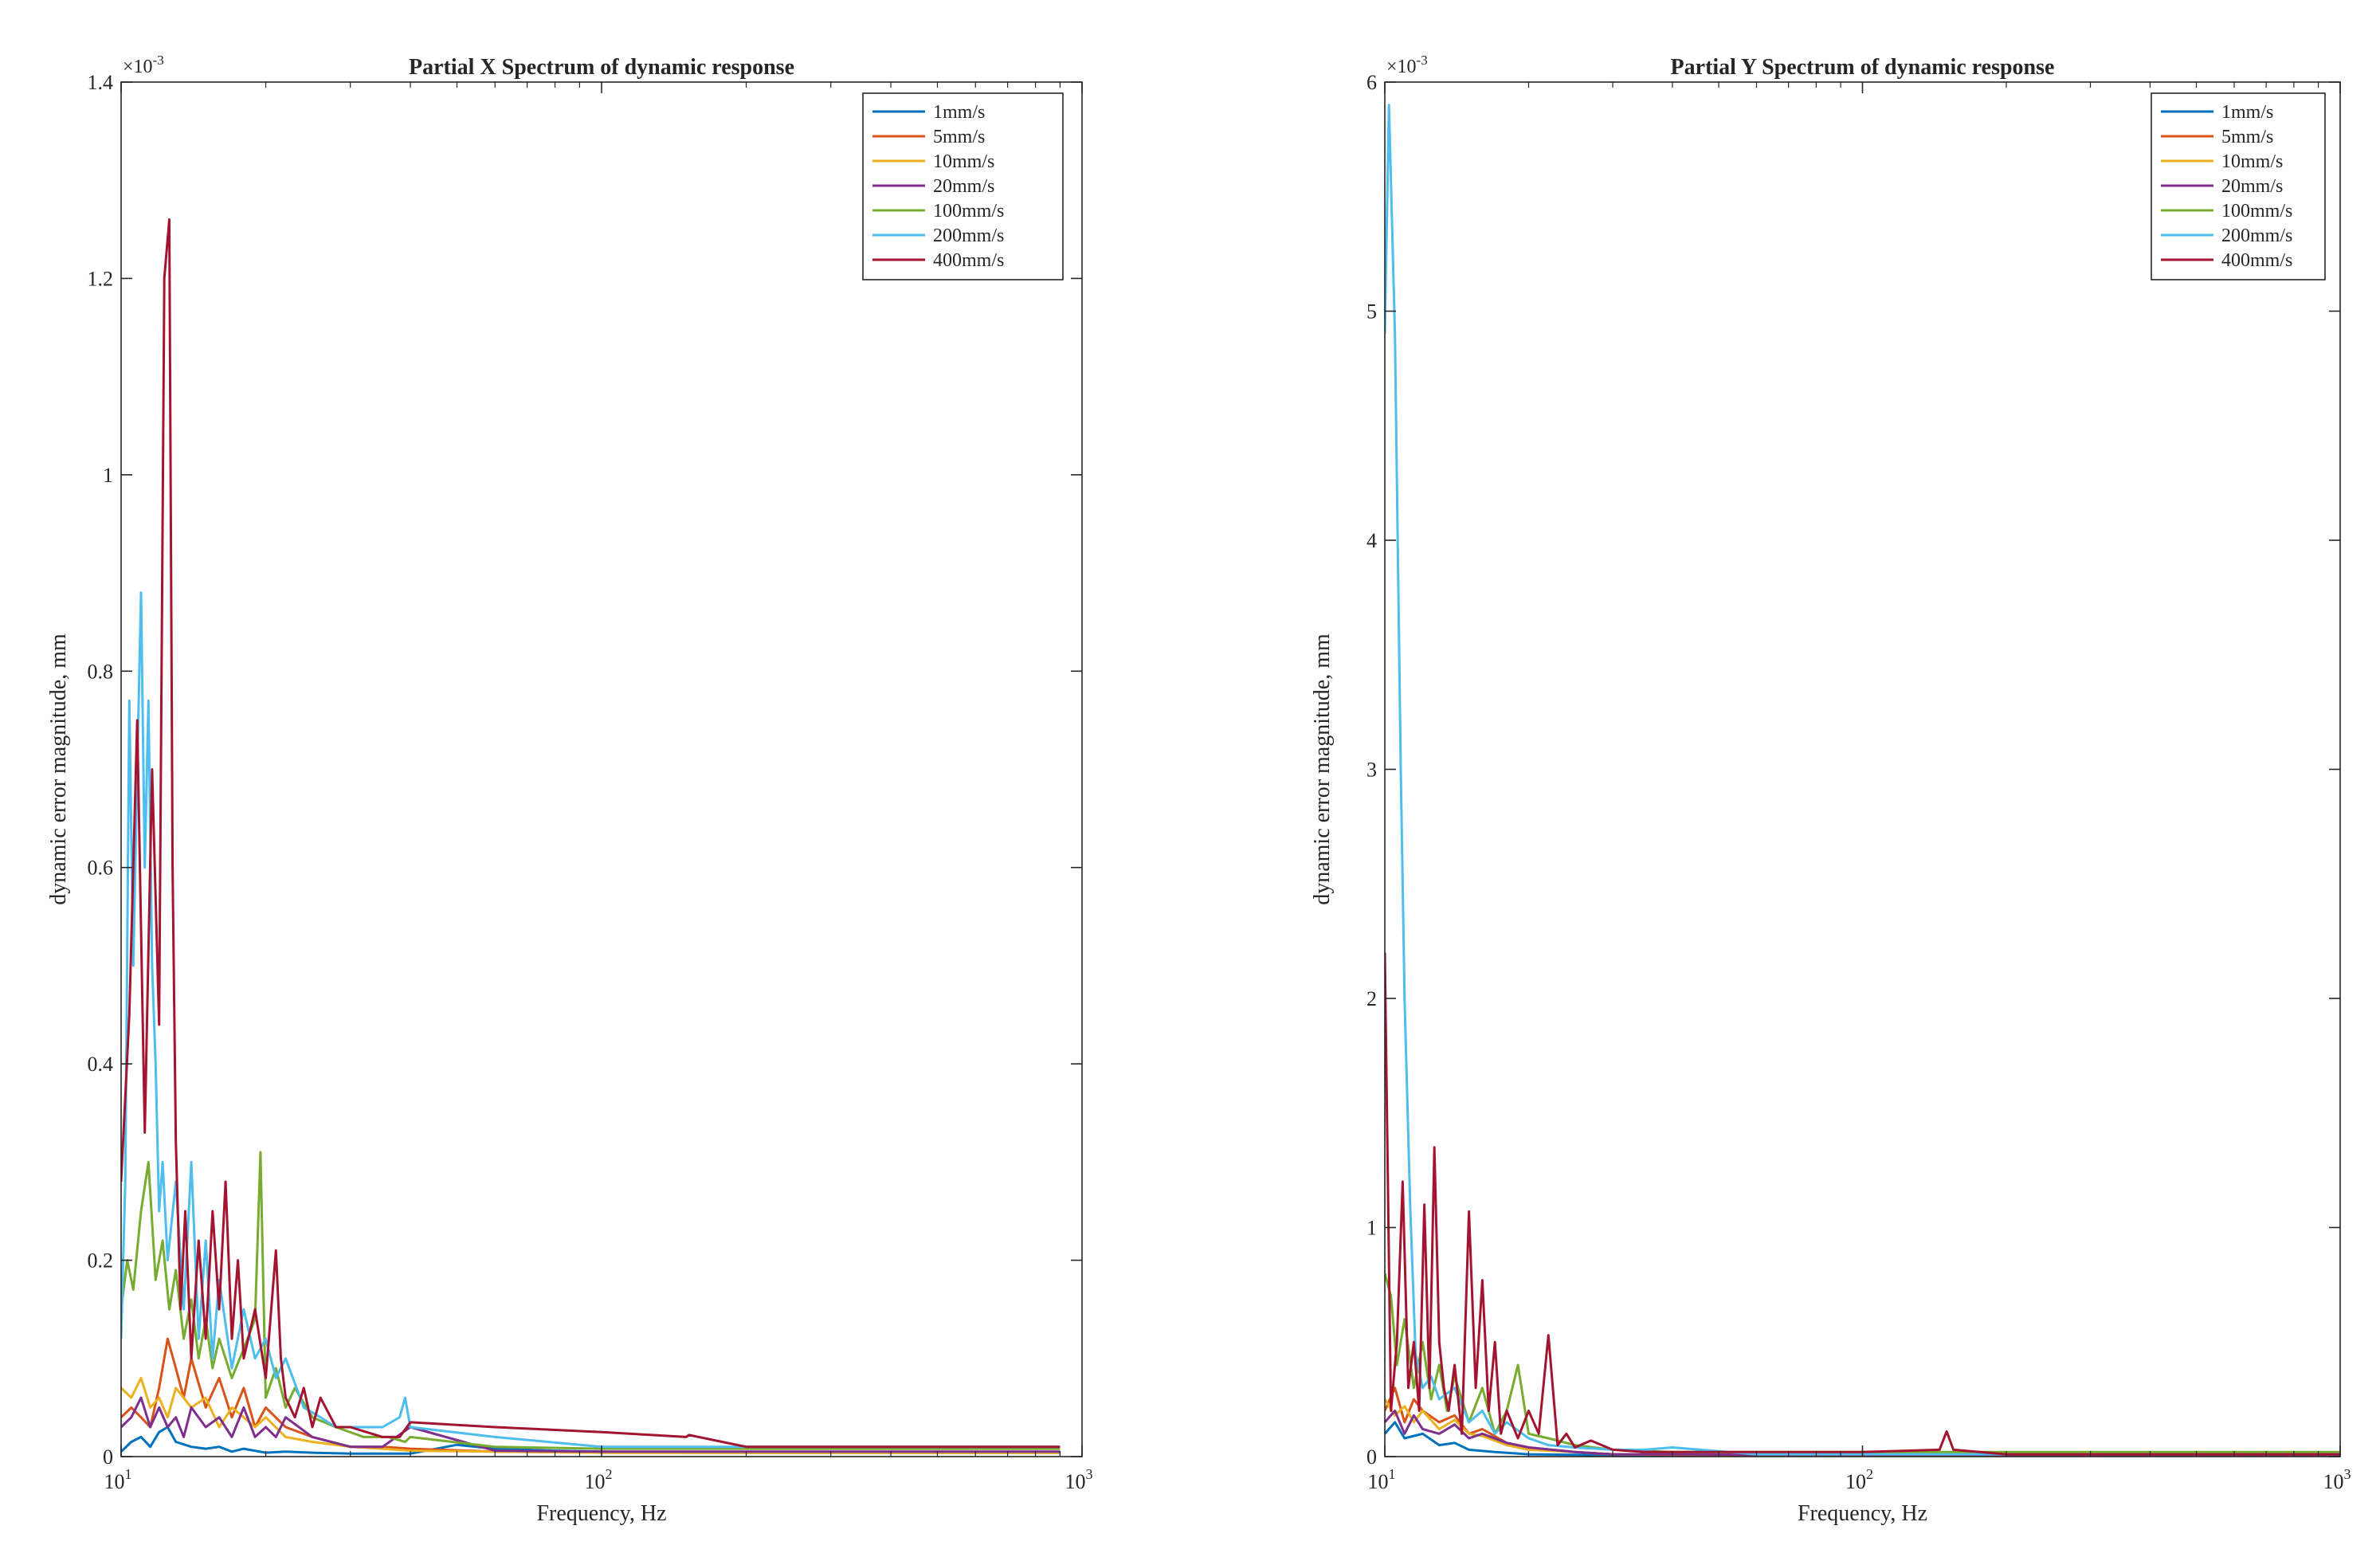  Describe the element at coordinates (101, 1064) in the screenshot. I see `y-tick-label: 0.4` at that location.